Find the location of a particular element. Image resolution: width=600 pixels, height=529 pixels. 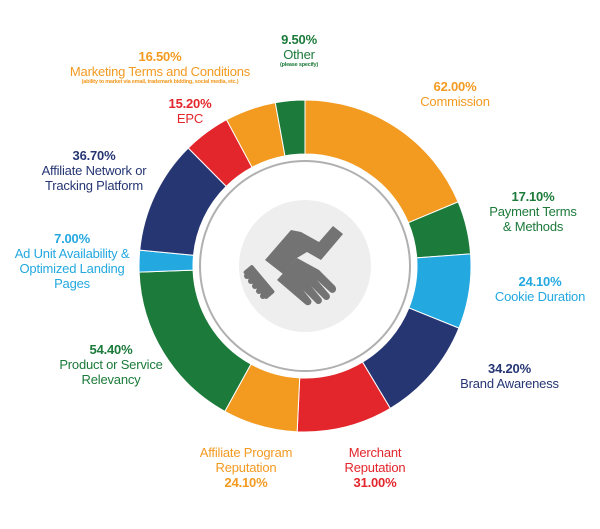

segment-name: Other is located at coordinates (299, 54).